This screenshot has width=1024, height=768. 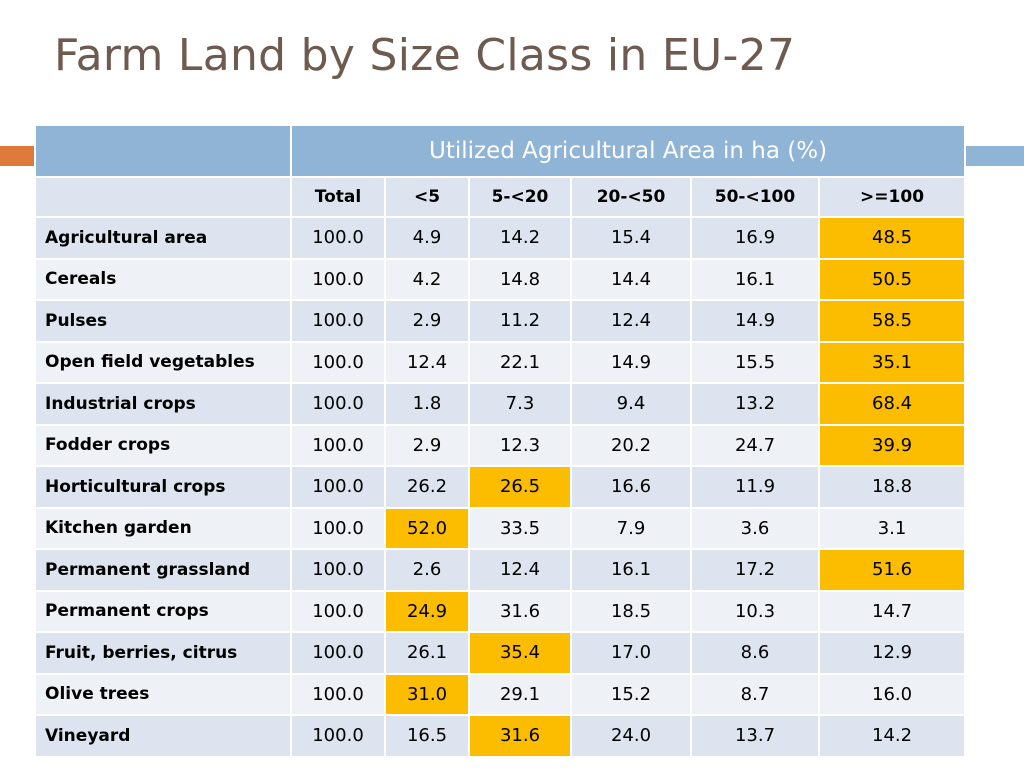 What do you see at coordinates (892, 321) in the screenshot?
I see `highlighted-cell: 58.5` at bounding box center [892, 321].